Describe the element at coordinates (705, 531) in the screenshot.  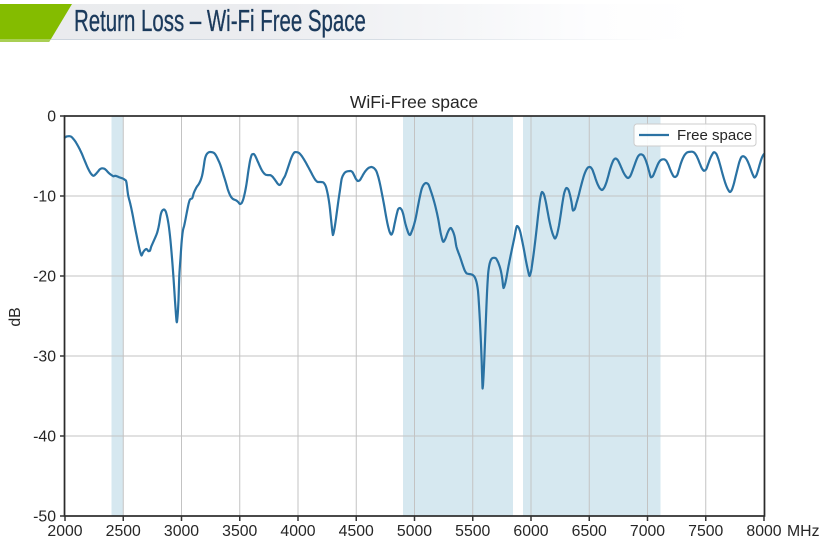
I see `svg-text: 7500` at that location.